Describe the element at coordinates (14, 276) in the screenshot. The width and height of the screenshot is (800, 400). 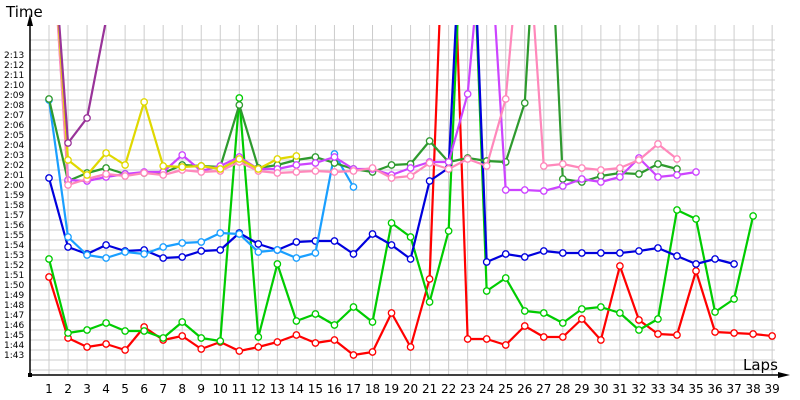
I see `y-tick-label: 1:51` at that location.